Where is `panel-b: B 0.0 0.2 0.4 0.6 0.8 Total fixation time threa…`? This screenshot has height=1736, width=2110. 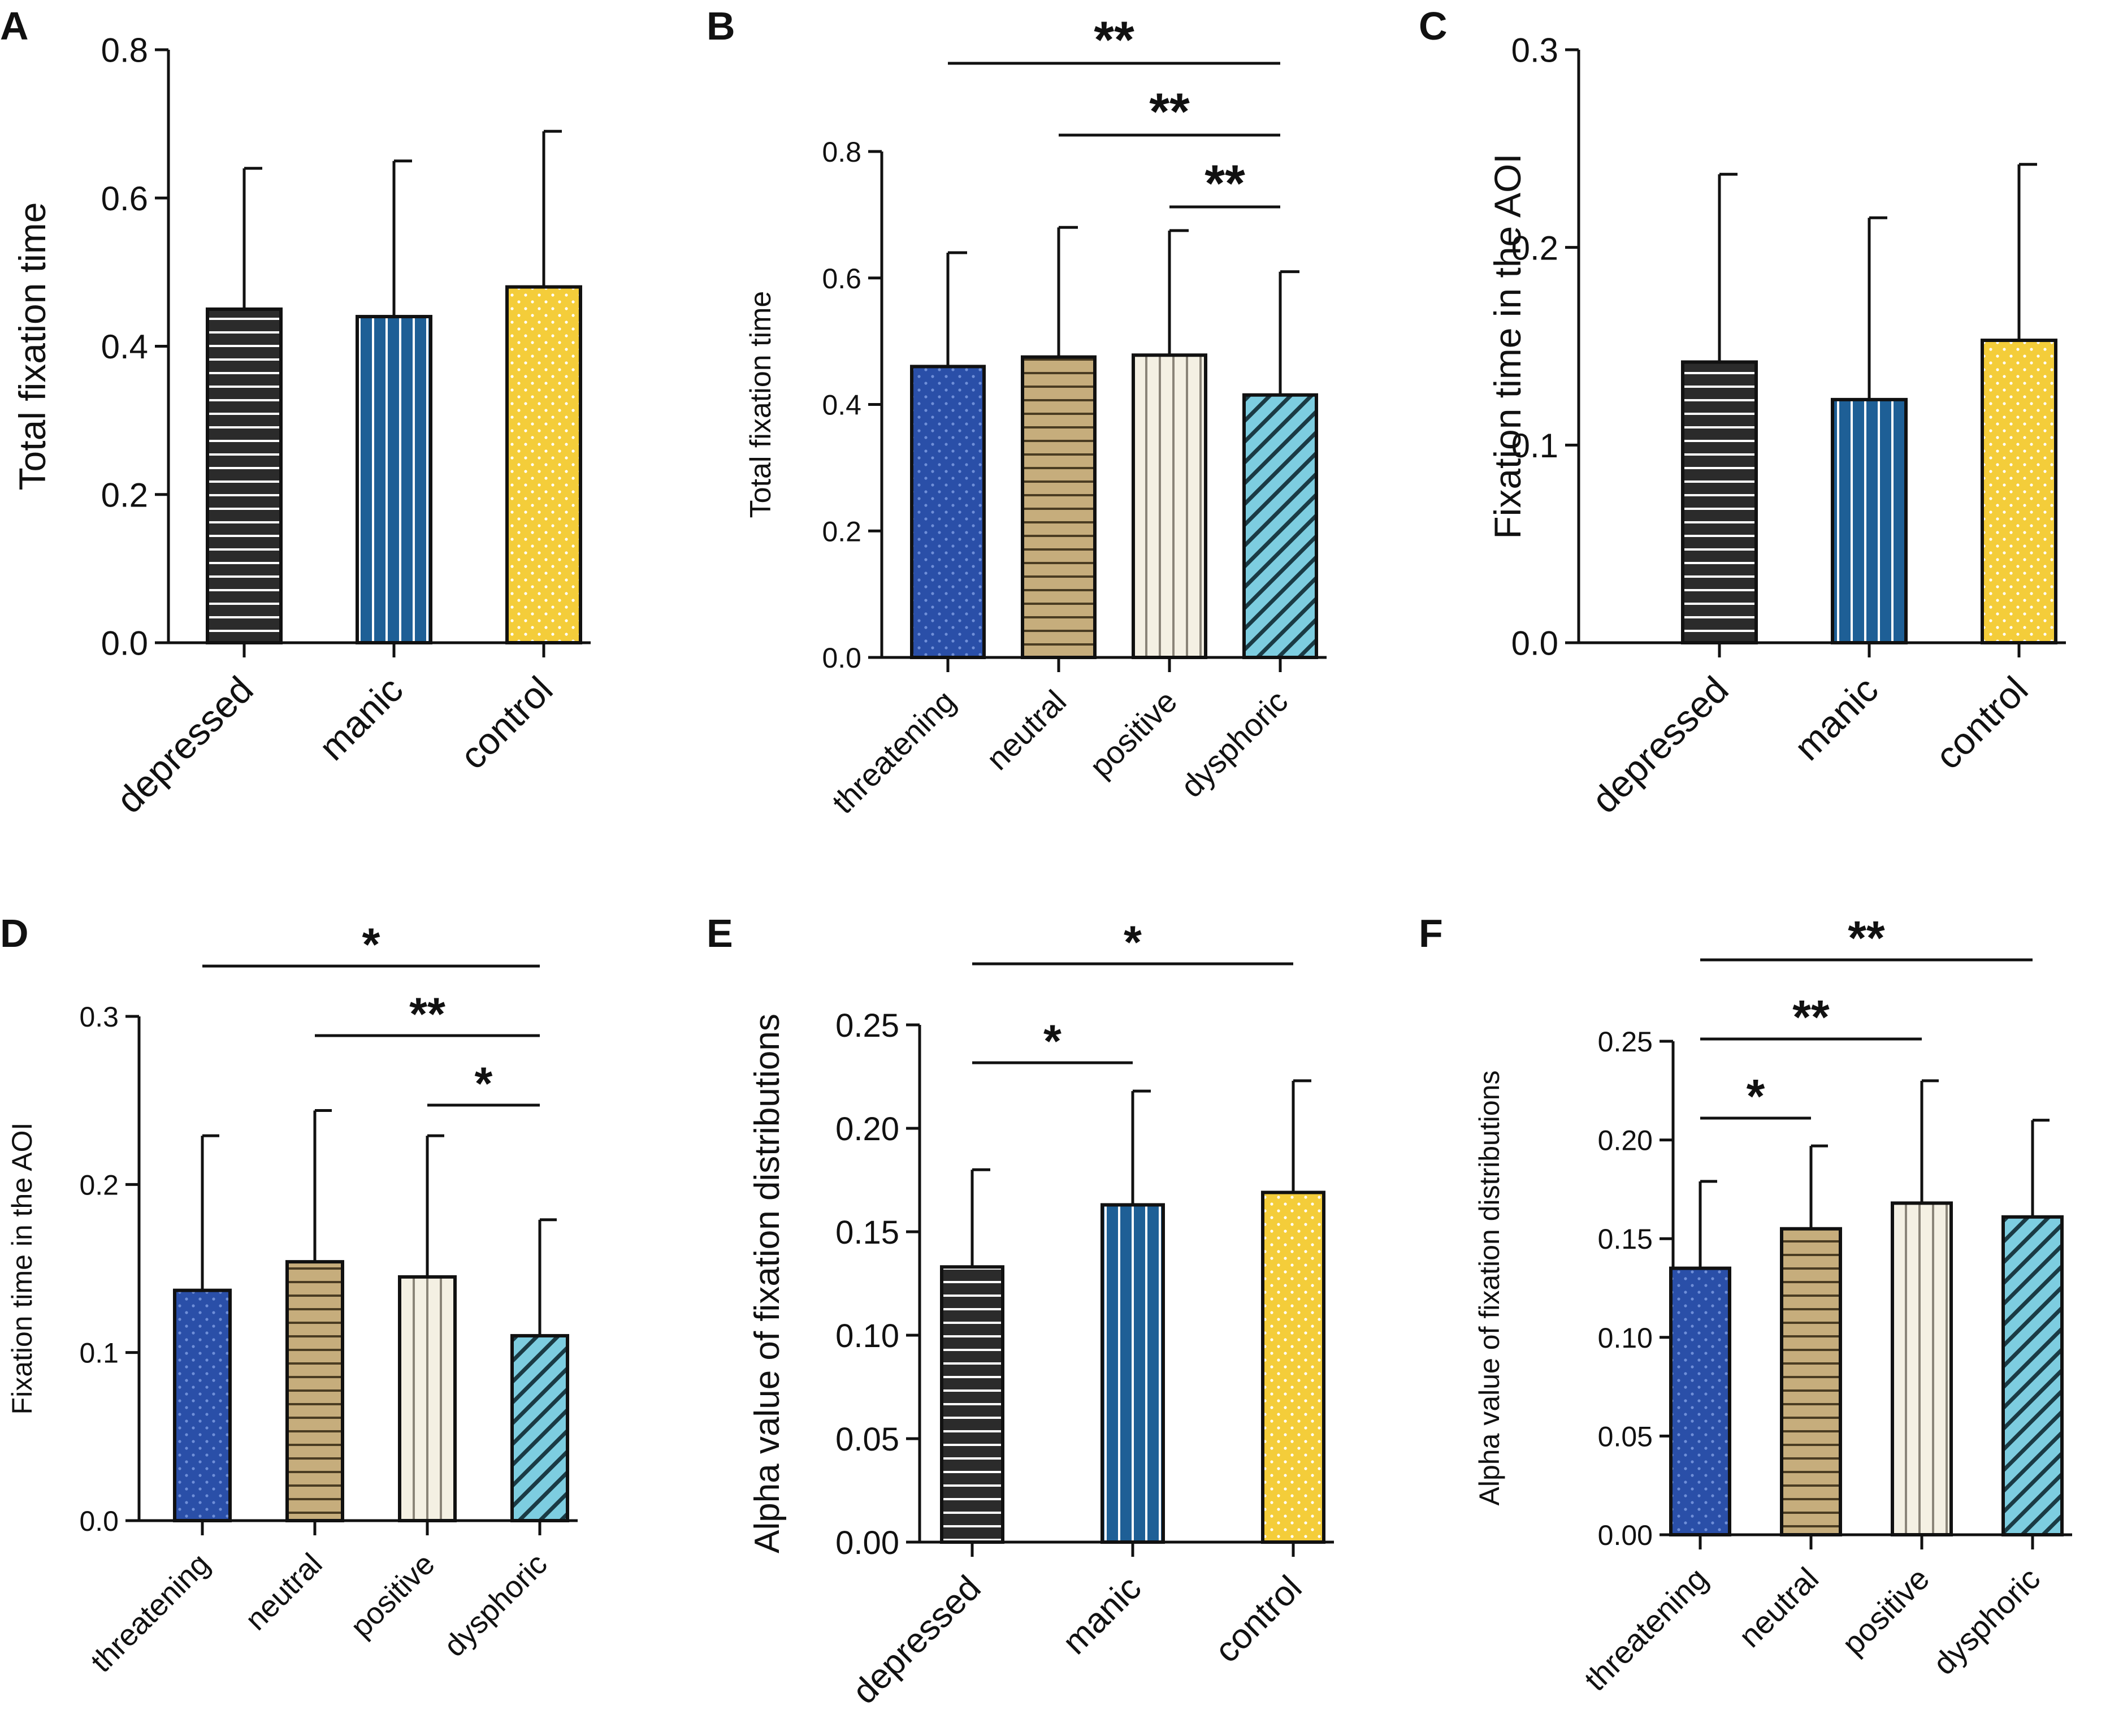
panel-b: B 0.0 0.2 0.4 0.6 0.8 Total fixation time threa… is located at coordinates (1017, 412).